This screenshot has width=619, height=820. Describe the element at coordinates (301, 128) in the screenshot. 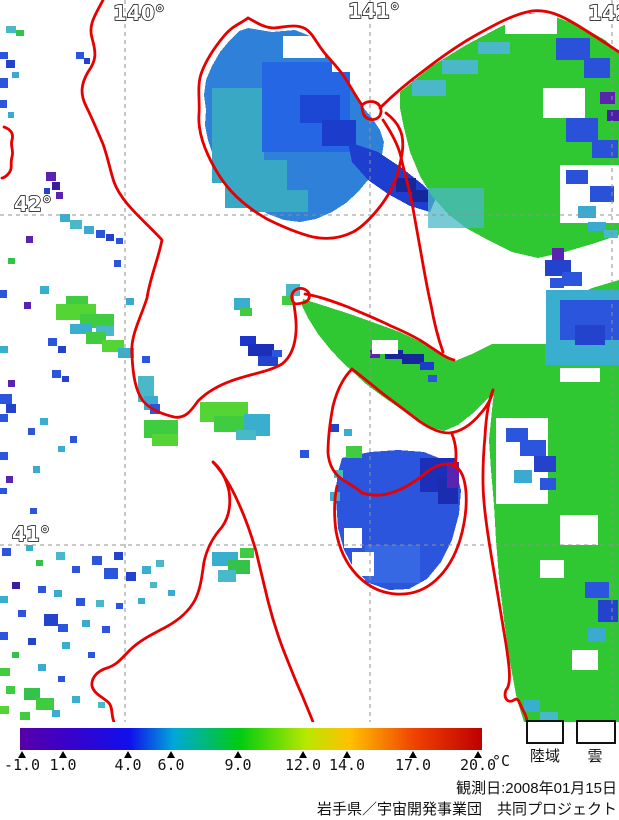

I see `coast-funka-bay-west` at that location.